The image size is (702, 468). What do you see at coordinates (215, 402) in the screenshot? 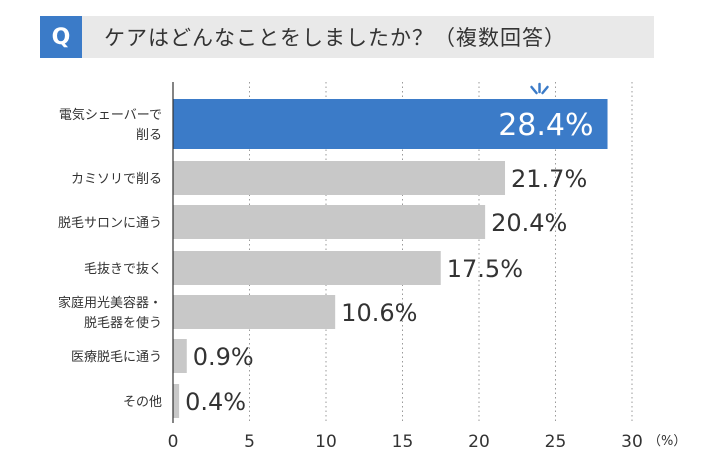
I see `value-label-6: 0.4%` at bounding box center [215, 402].